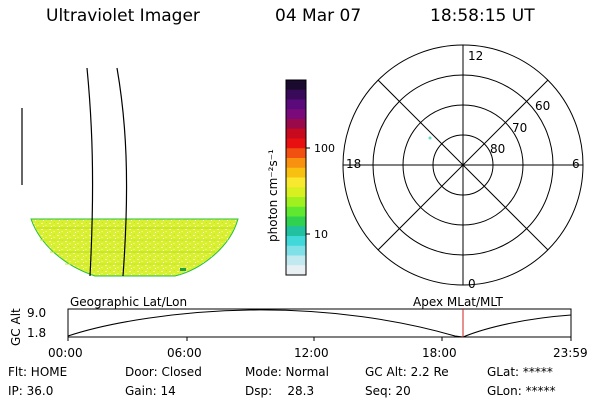  I want to click on status-dsp: Dsp: 28.3, so click(280, 391).